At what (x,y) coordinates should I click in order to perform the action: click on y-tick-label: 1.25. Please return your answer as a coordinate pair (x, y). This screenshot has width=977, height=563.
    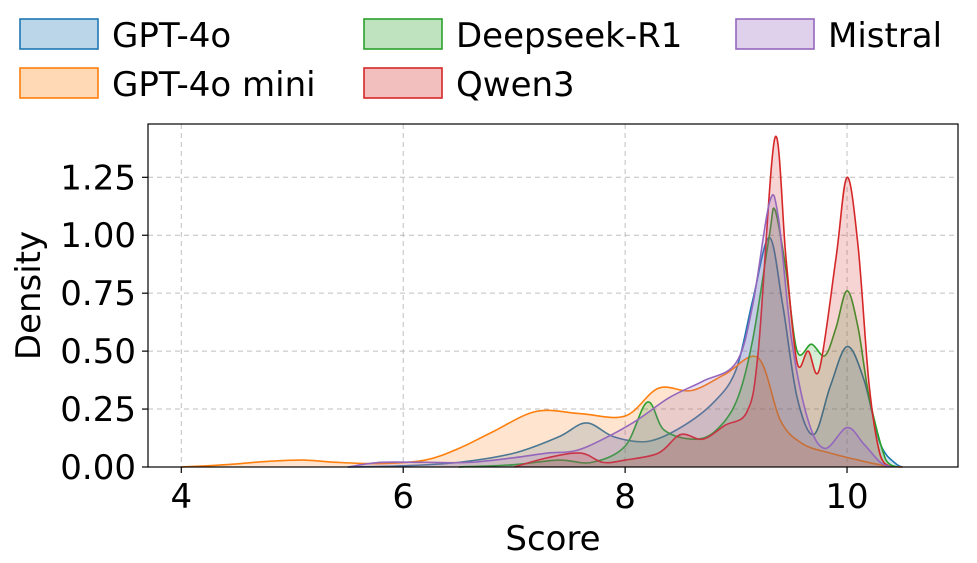
    Looking at the image, I should click on (98, 178).